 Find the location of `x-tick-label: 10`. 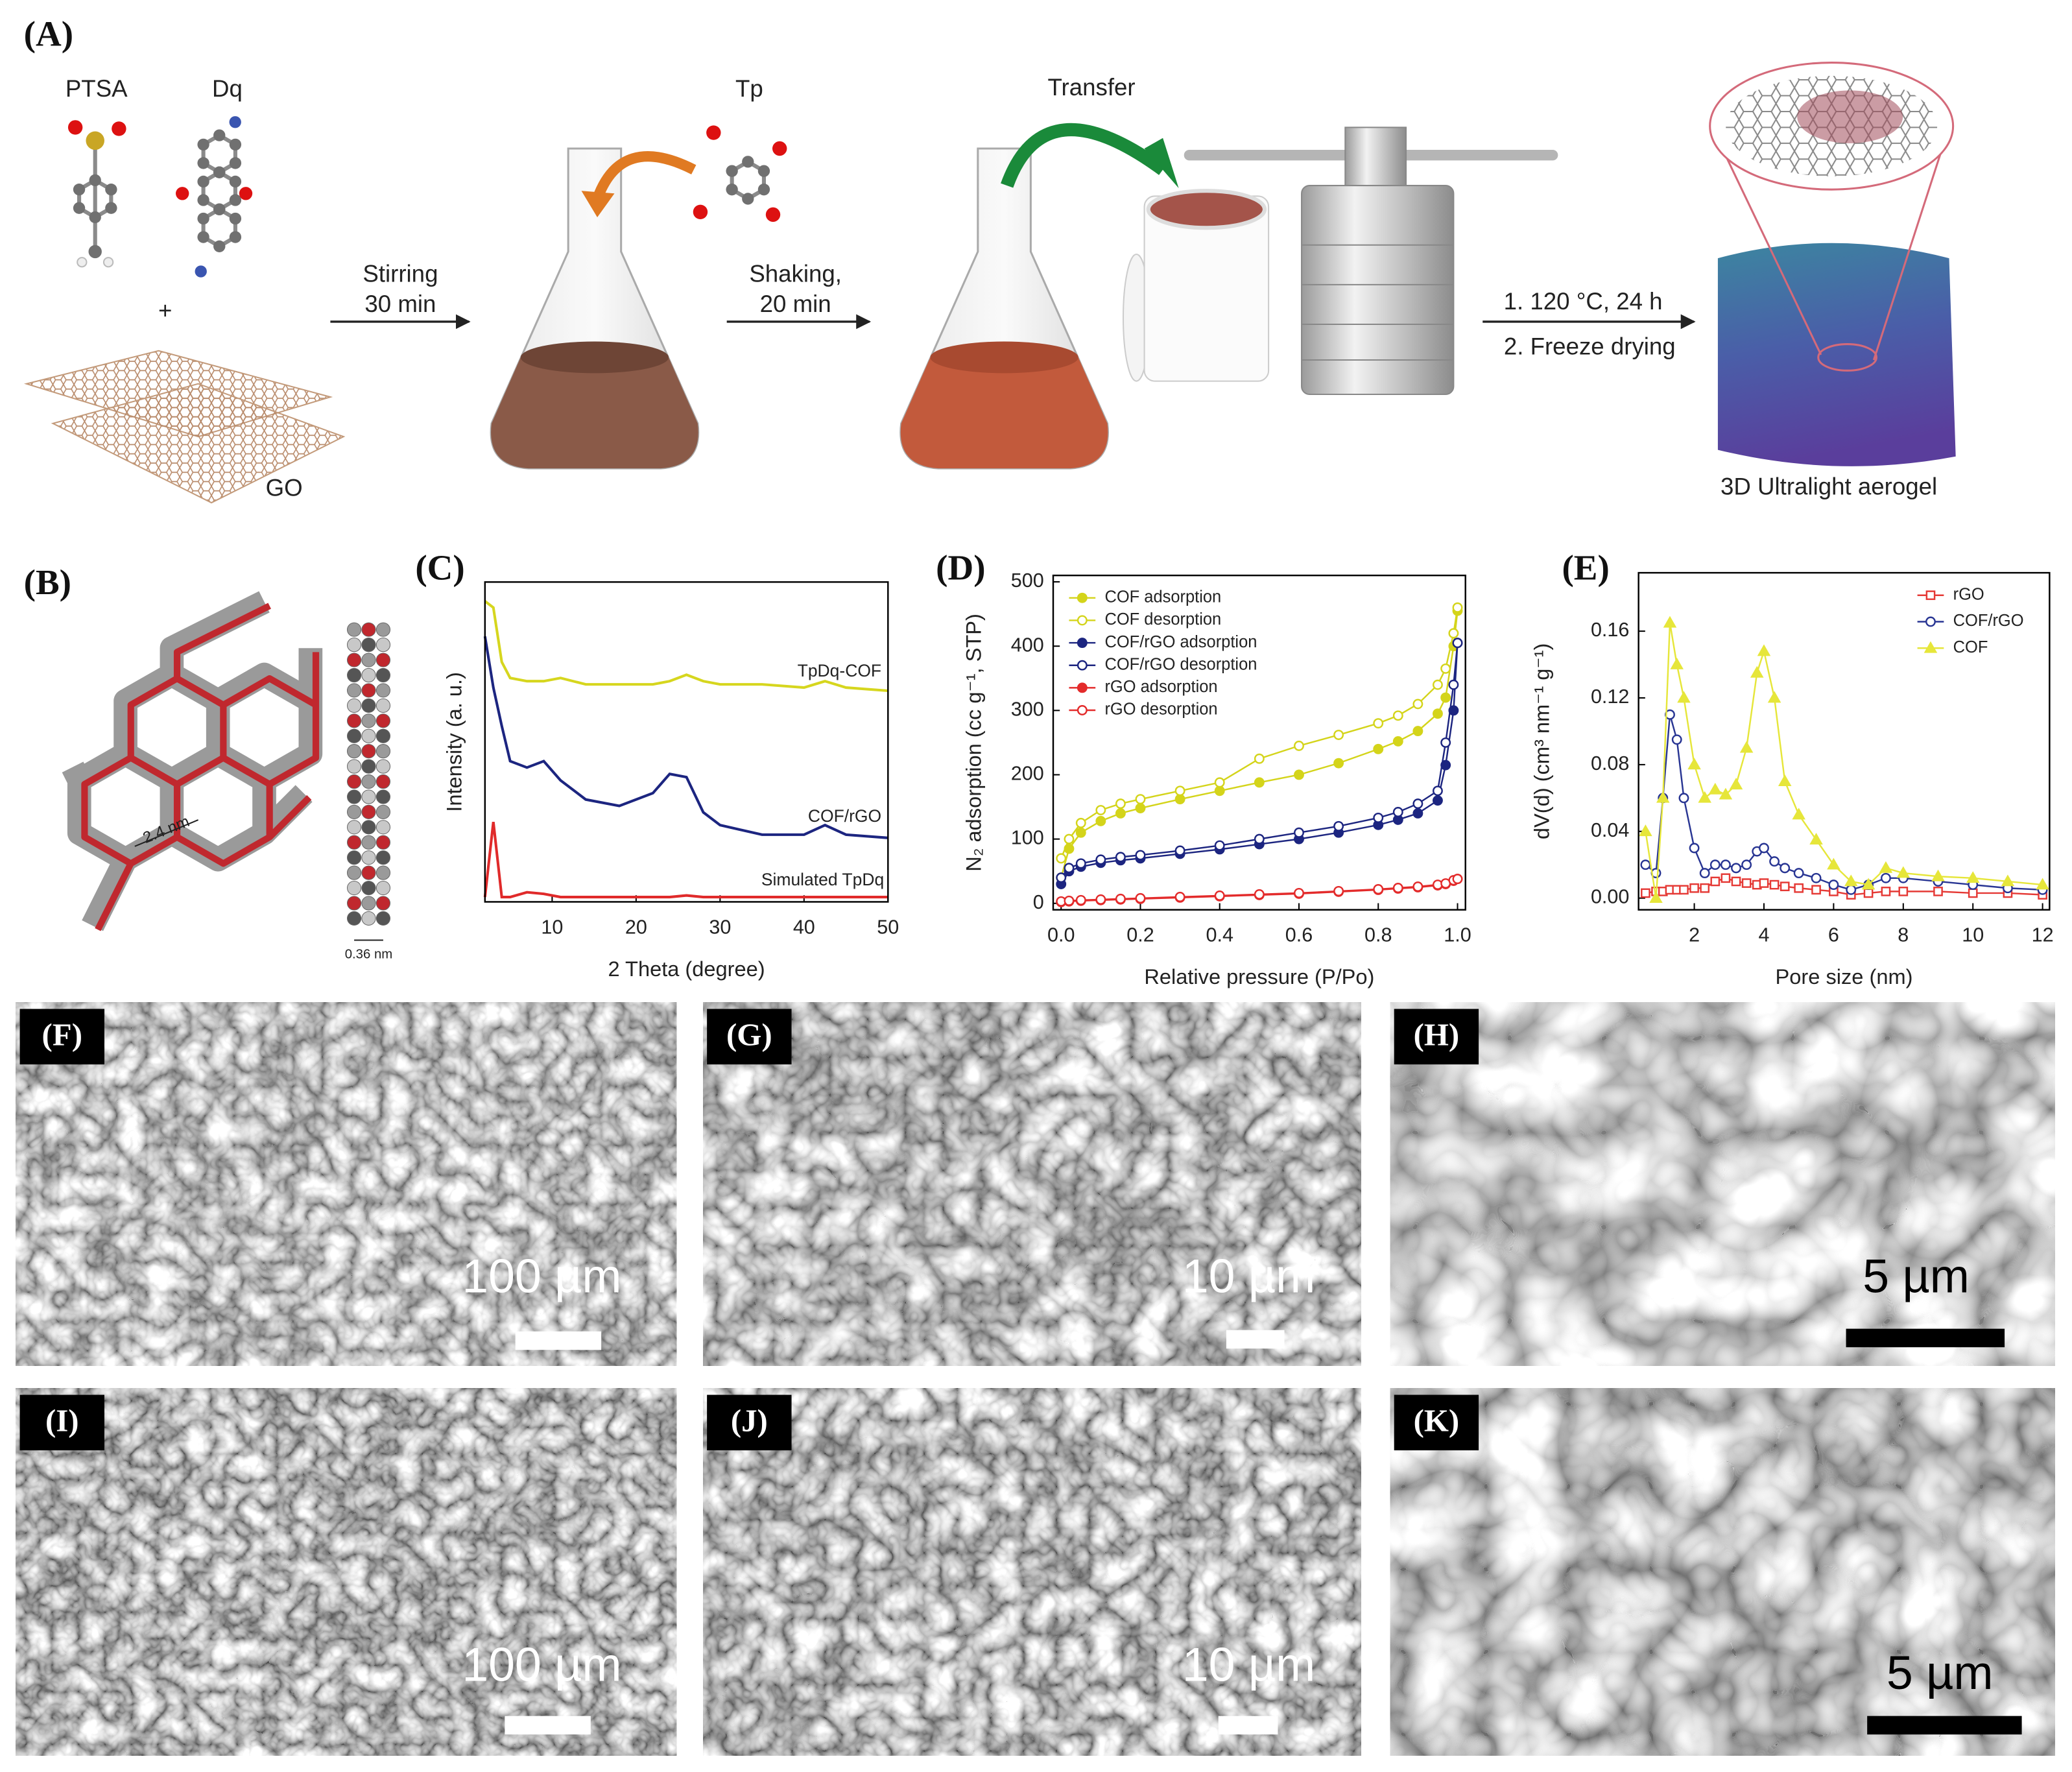

x-tick-label: 10 is located at coordinates (552, 927).